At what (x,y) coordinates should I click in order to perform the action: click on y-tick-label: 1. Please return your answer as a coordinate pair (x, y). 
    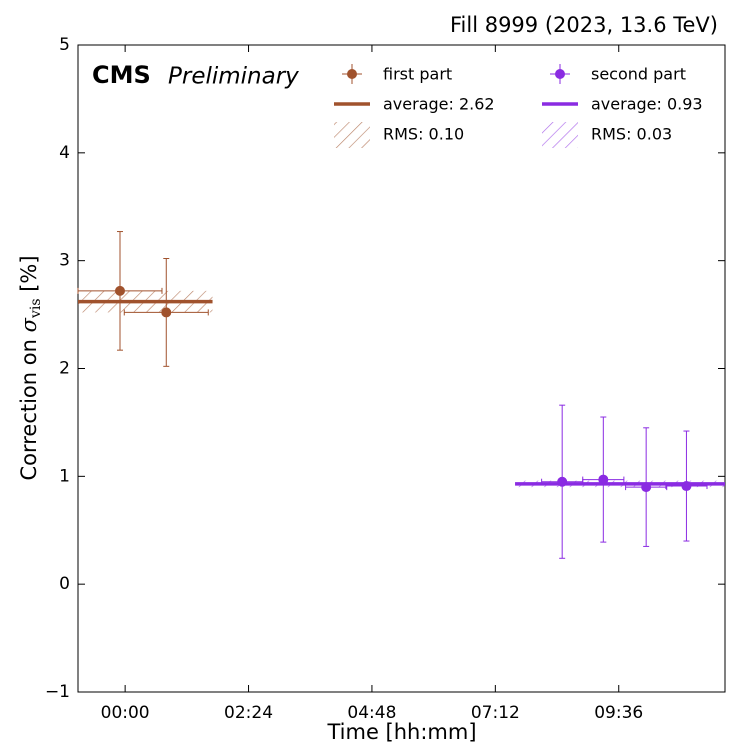
    Looking at the image, I should click on (64, 476).